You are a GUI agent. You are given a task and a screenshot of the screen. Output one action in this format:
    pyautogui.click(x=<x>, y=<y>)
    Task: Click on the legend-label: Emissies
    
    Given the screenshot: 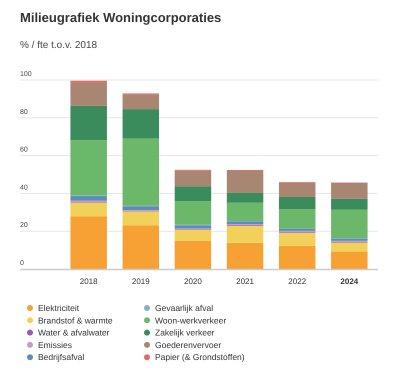 What is the action you would take?
    pyautogui.click(x=55, y=345)
    